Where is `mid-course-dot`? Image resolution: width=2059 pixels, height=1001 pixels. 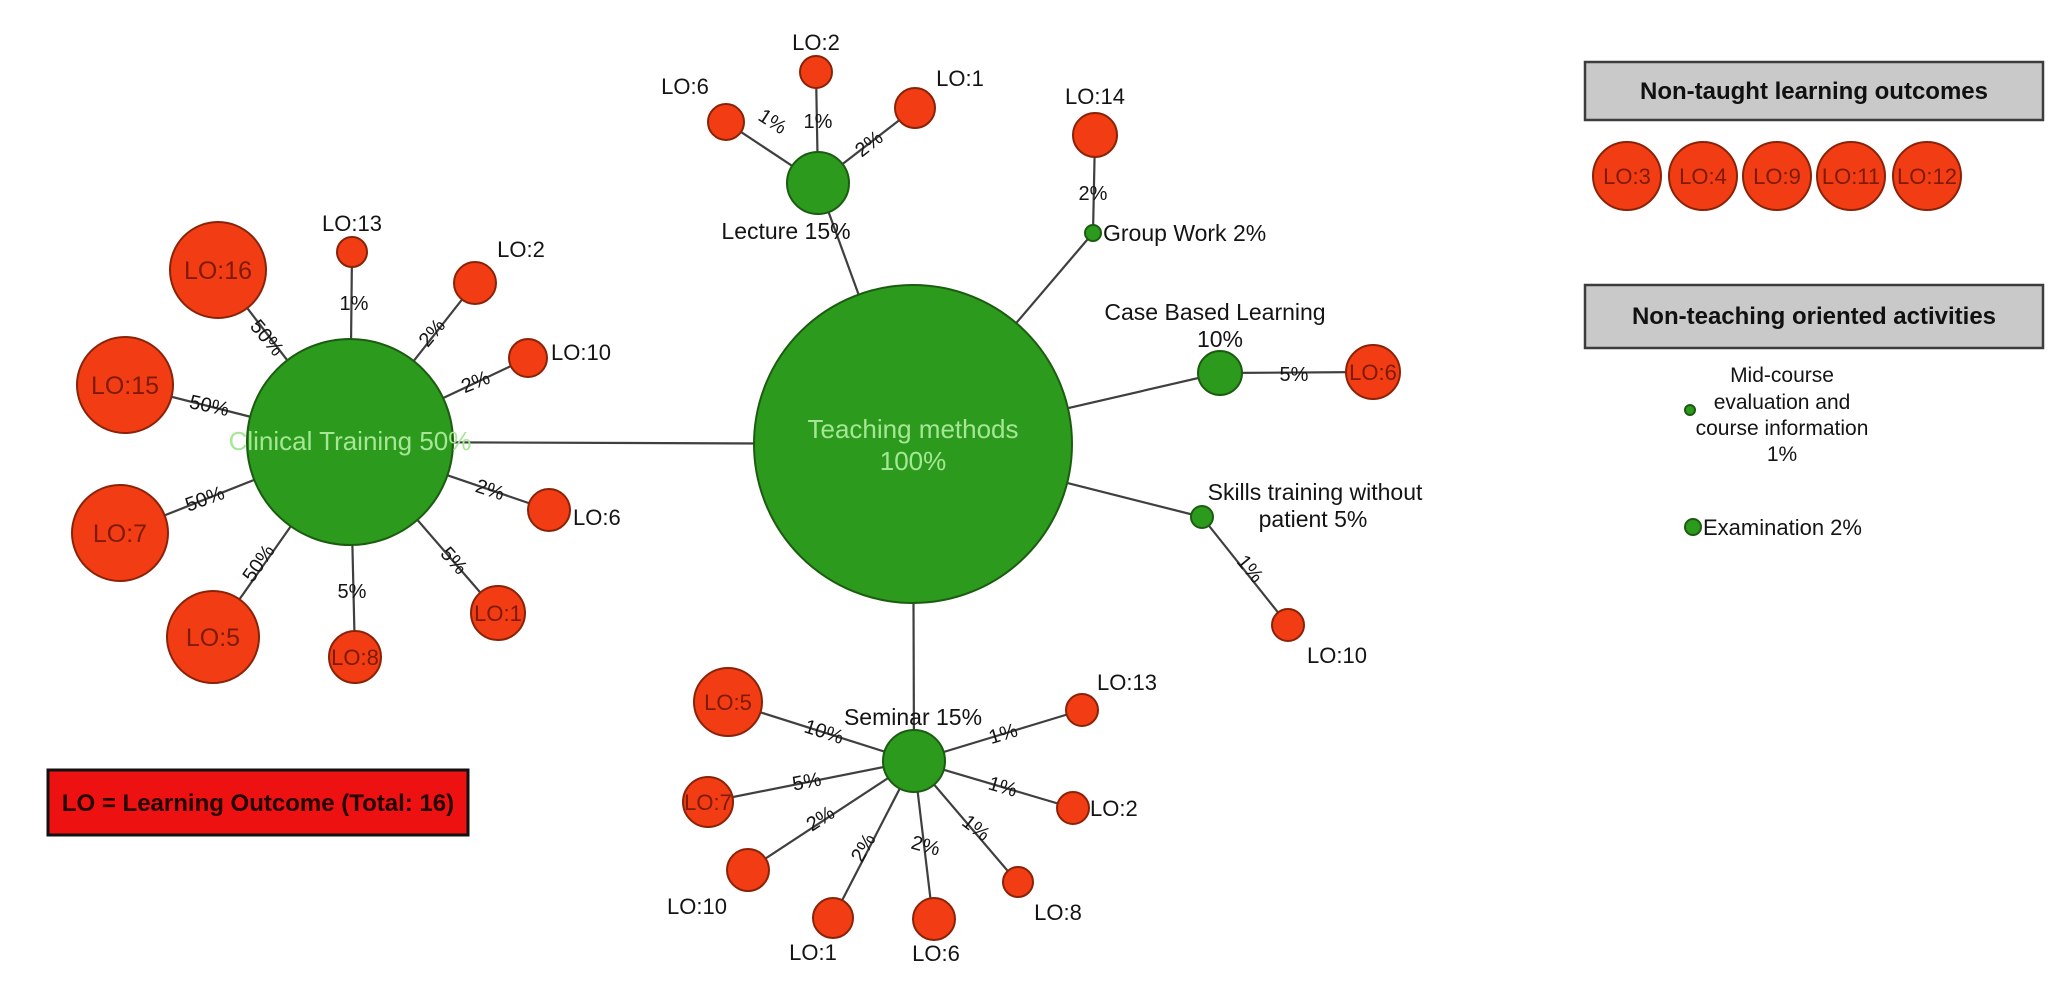 mid-course-dot is located at coordinates (1690, 410).